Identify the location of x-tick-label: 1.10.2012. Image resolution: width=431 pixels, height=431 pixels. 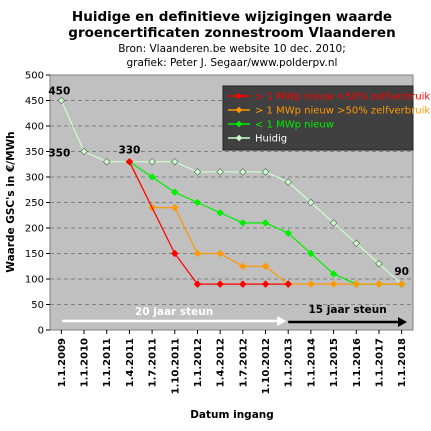
(266, 366).